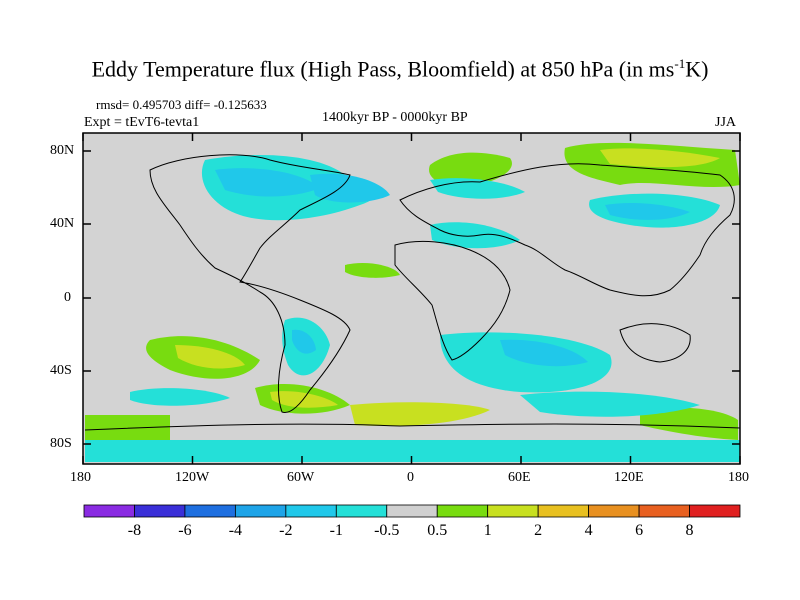 The height and width of the screenshot is (600, 800). What do you see at coordinates (639, 530) in the screenshot?
I see `colorbar-label: 6` at bounding box center [639, 530].